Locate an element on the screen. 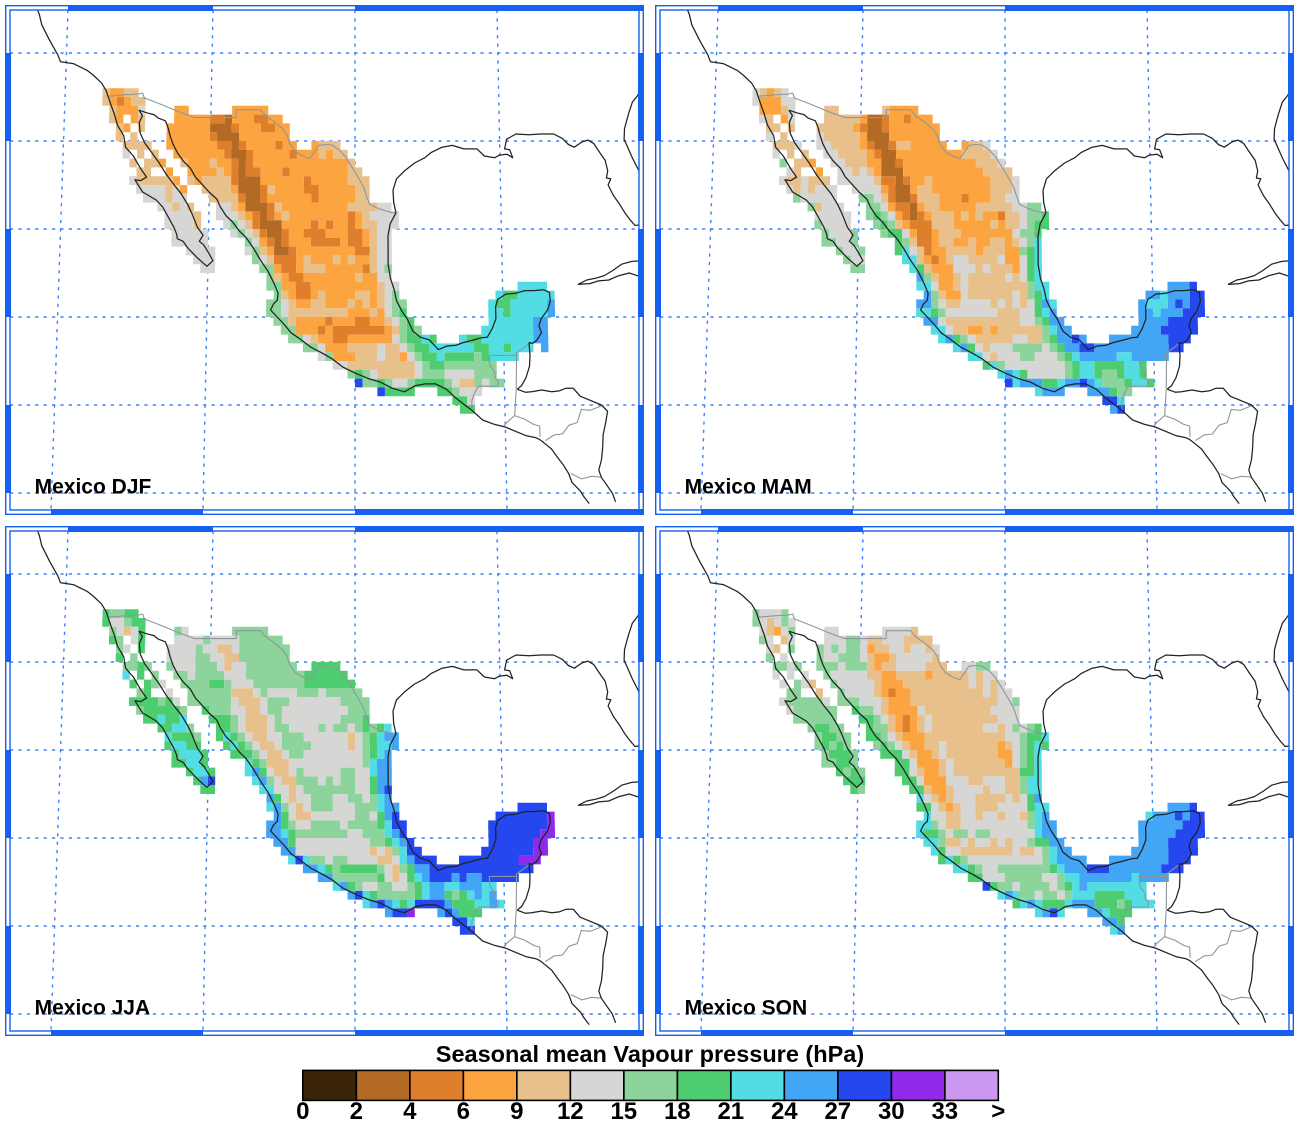  svg-text: Mexico SON is located at coordinates (746, 1008).